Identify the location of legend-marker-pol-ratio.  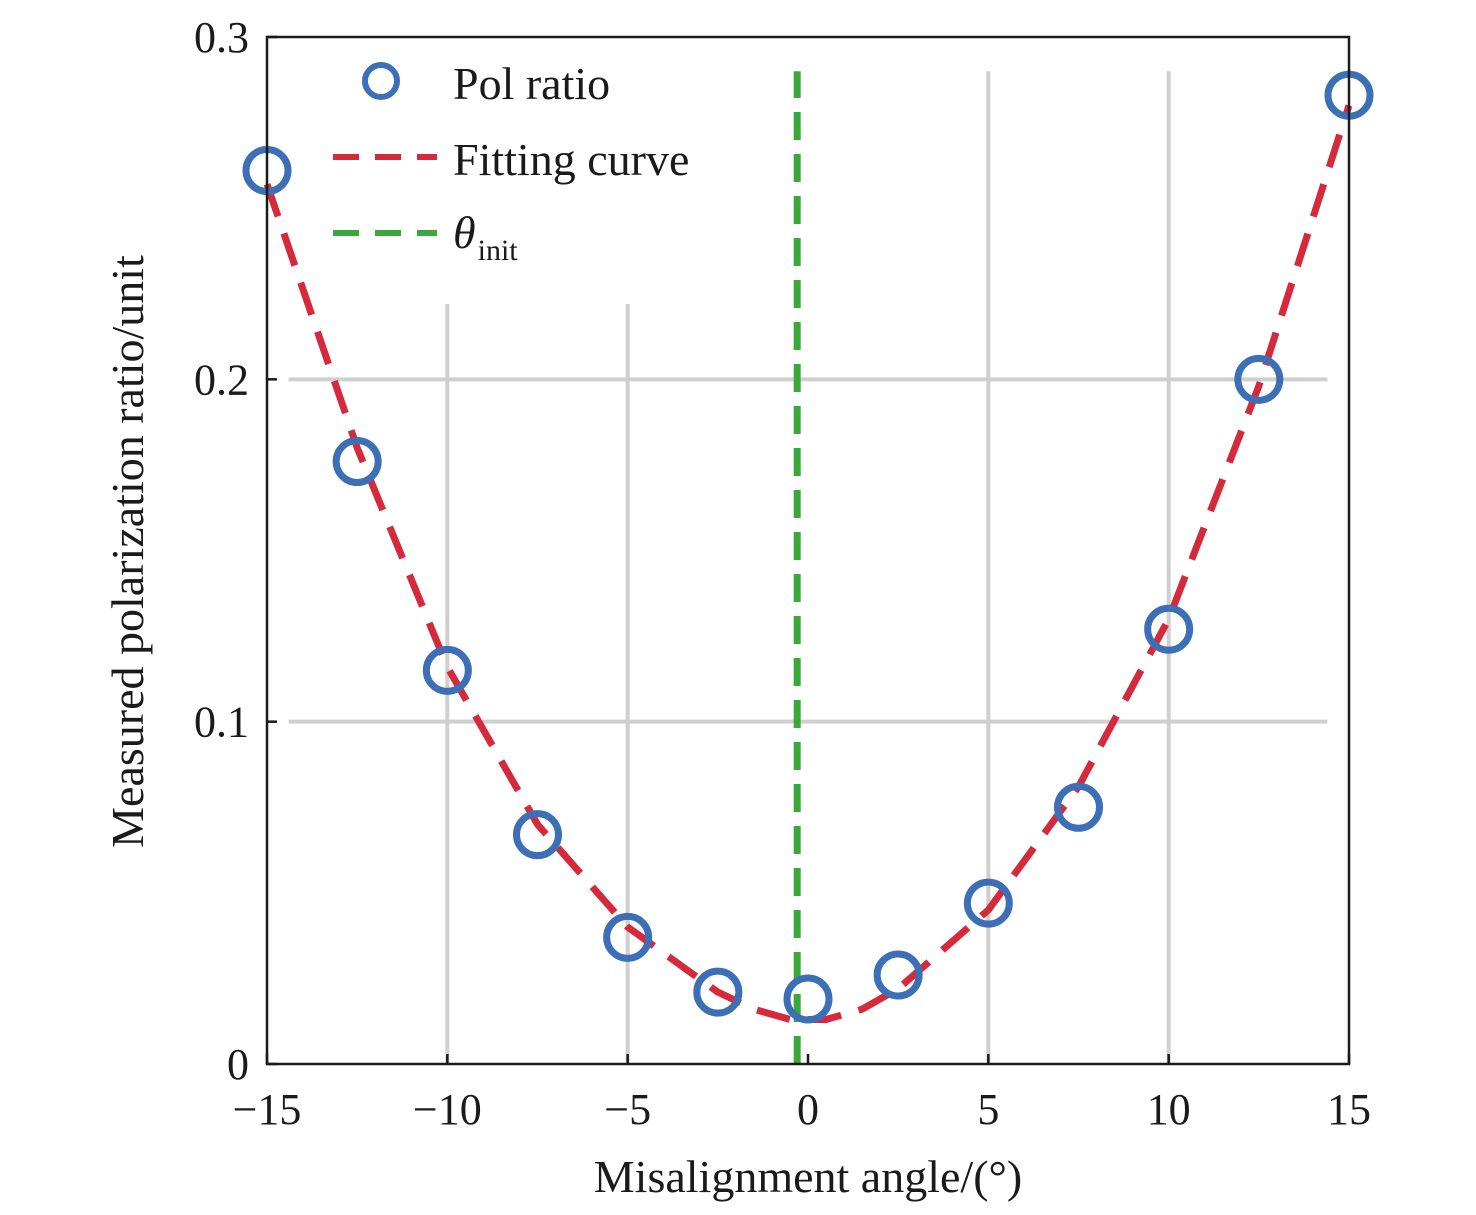
(381, 81).